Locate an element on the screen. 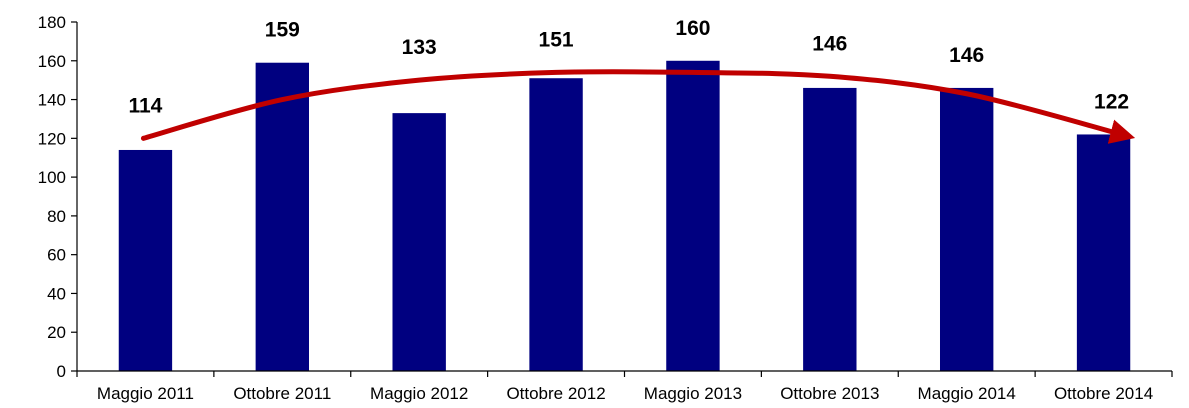 The width and height of the screenshot is (1189, 408). data-label: 114 is located at coordinates (145, 105).